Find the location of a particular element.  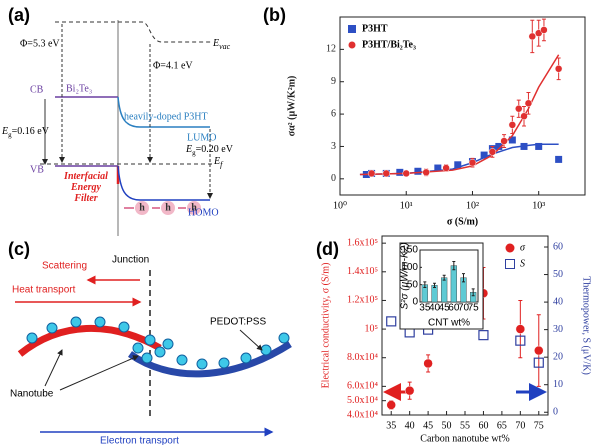

vacuum-level is located at coordinates (165, 32).